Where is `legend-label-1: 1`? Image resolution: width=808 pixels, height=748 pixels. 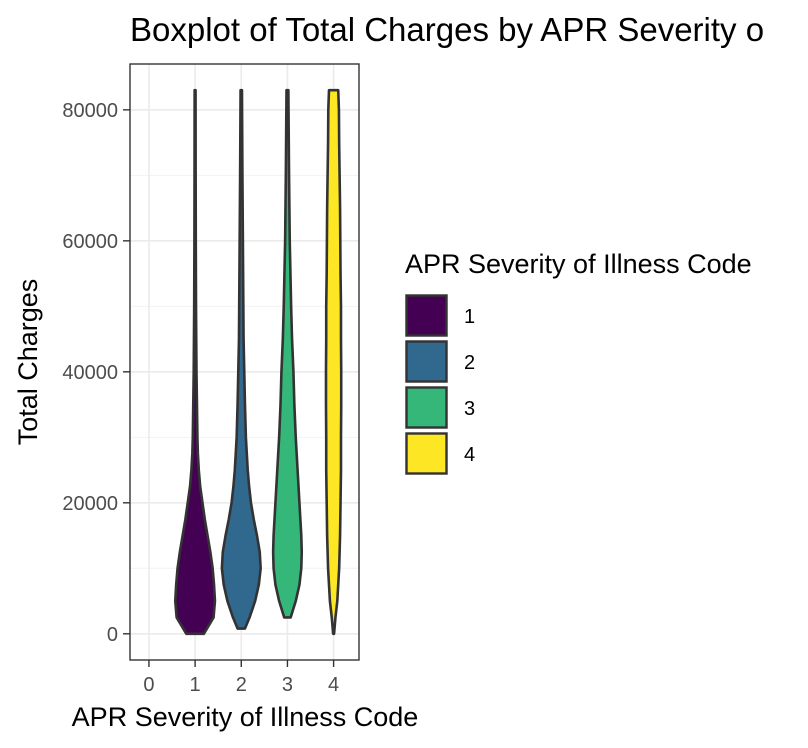 legend-label-1: 1 is located at coordinates (469, 317).